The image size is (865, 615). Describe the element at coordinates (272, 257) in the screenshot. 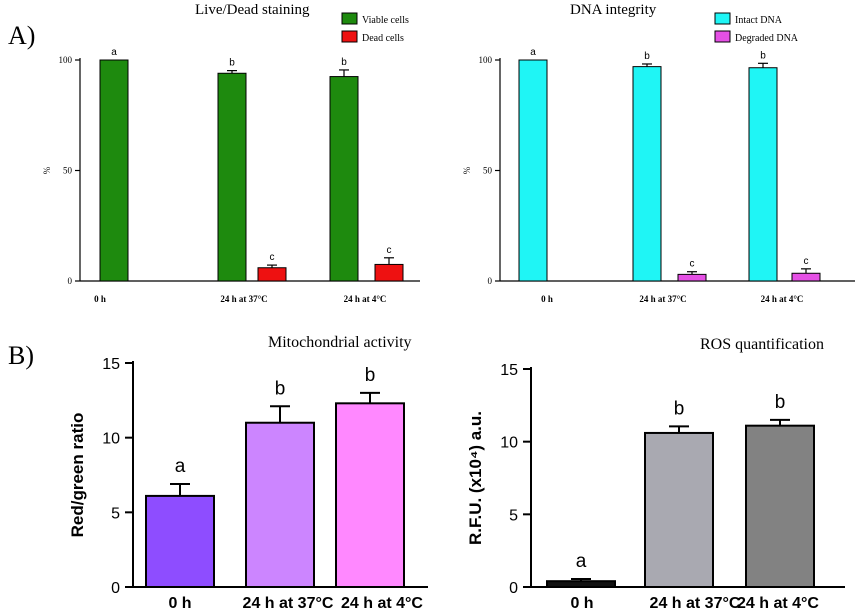

I see `significance-label-dead-cells-24-h-at-37-c: c` at that location.